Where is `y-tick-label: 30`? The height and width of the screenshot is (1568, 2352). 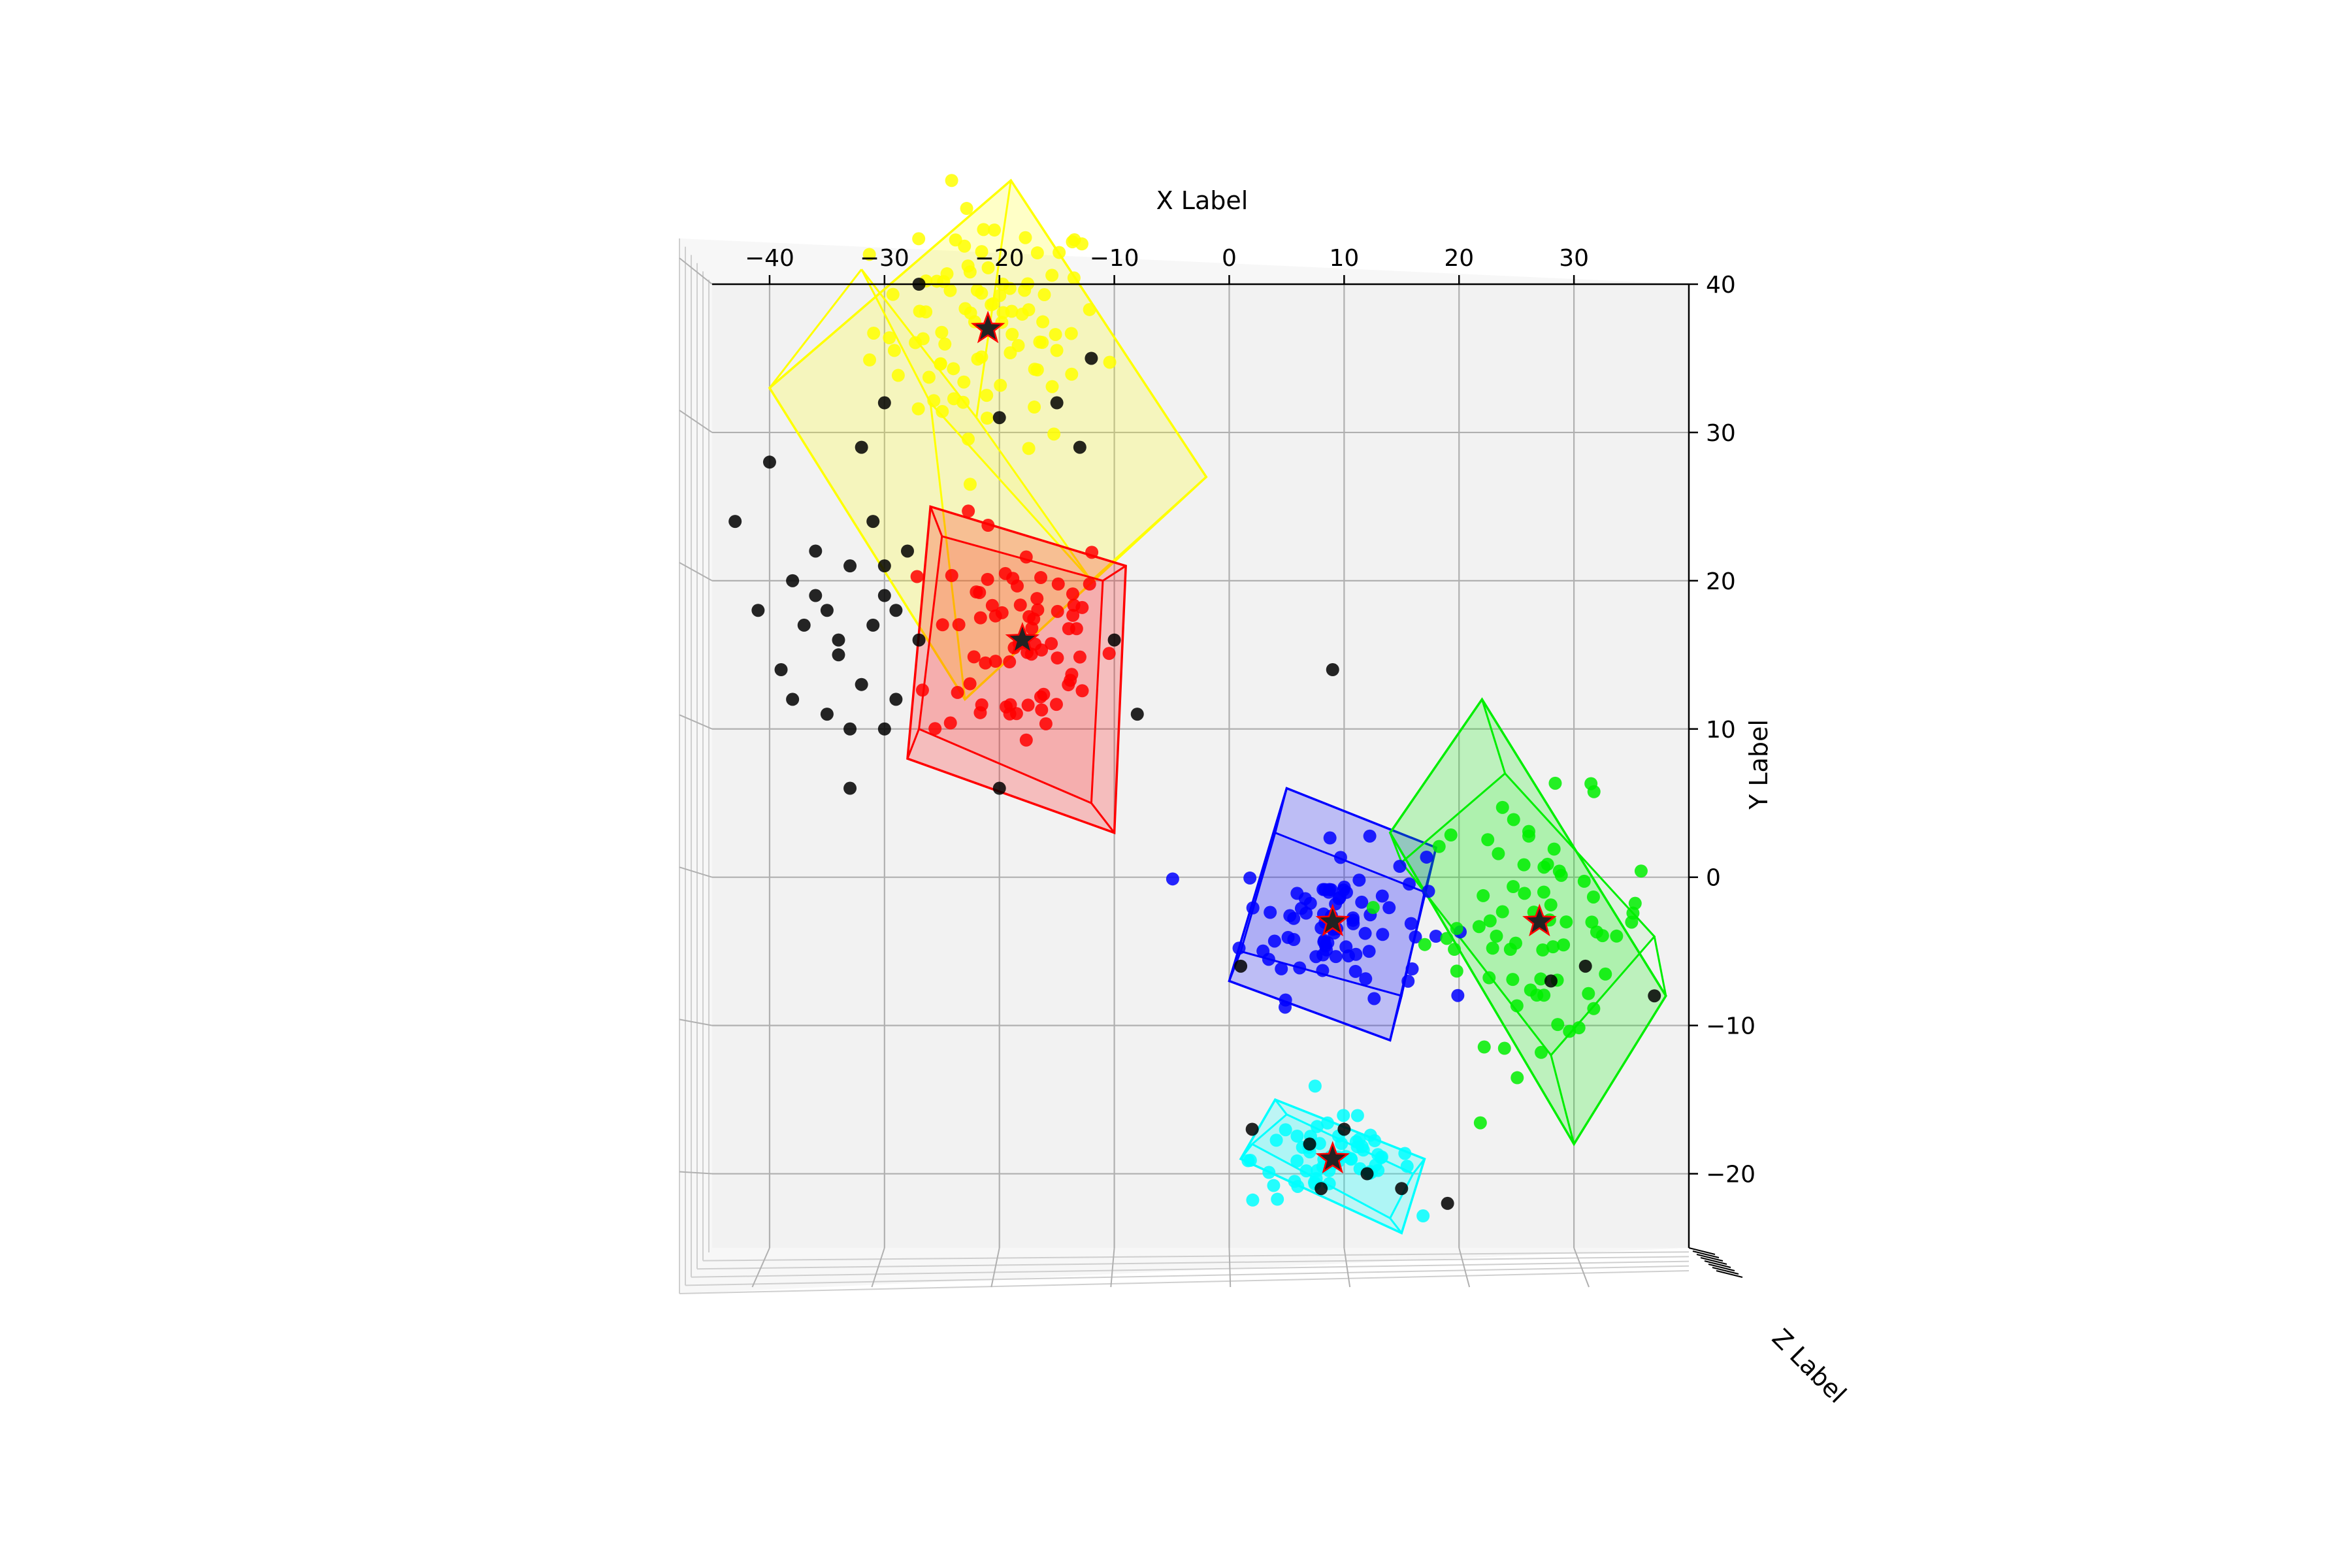
y-tick-label: 30 is located at coordinates (1721, 433).